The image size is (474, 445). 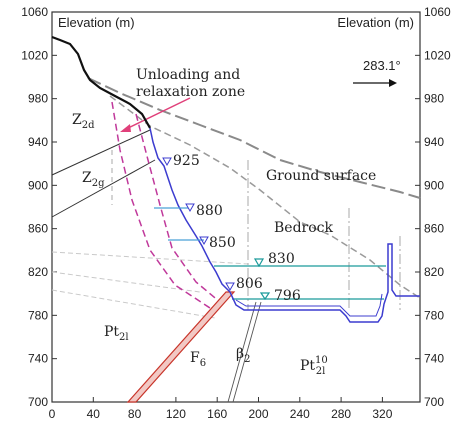 What do you see at coordinates (300, 414) in the screenshot?
I see `x-tick-label: 240` at bounding box center [300, 414].